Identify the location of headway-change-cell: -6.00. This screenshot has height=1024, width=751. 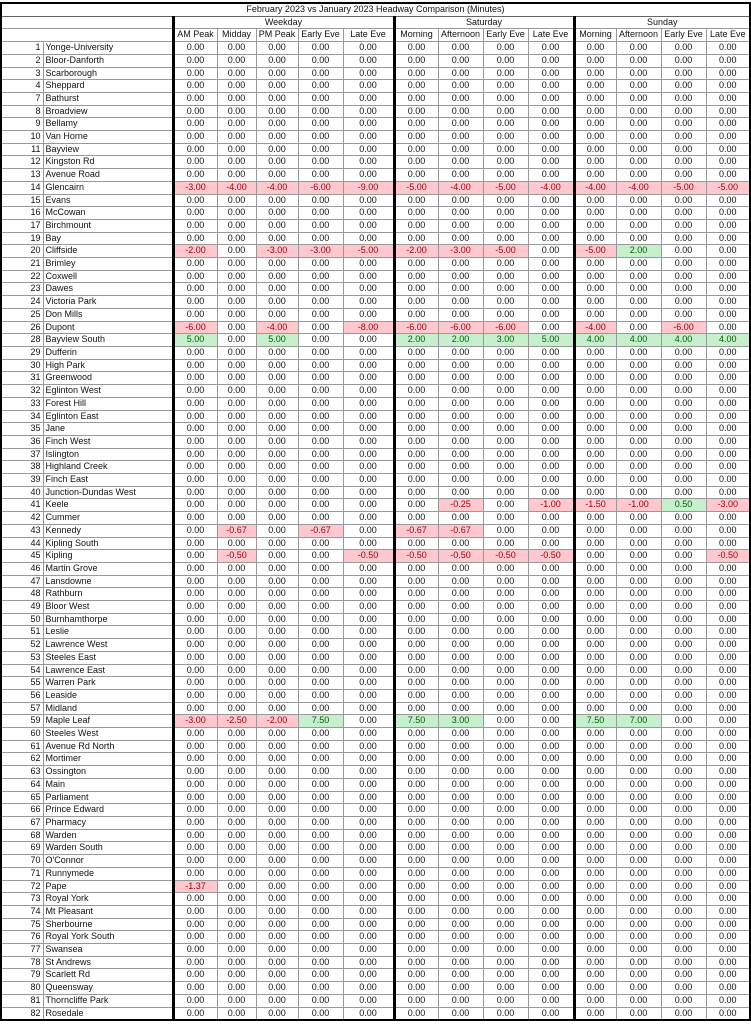
(505, 327).